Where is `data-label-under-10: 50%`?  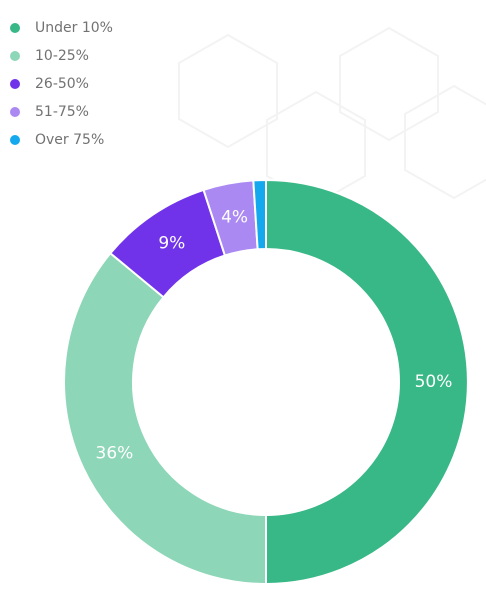 data-label-under-10: 50% is located at coordinates (434, 382).